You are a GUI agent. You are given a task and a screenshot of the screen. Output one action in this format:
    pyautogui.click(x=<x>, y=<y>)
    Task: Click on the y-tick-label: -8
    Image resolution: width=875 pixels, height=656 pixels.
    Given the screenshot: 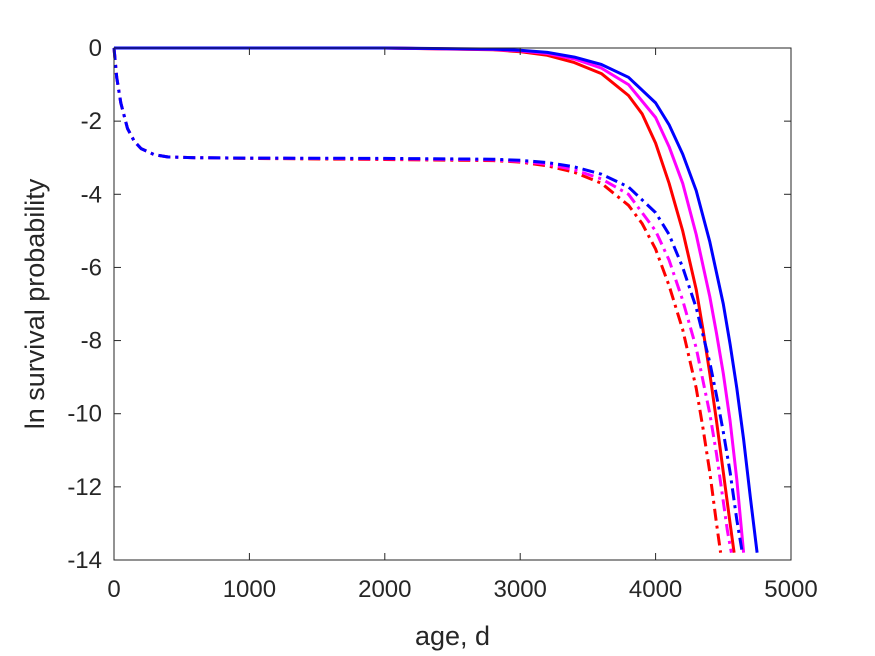 What is the action you would take?
    pyautogui.click(x=91, y=341)
    